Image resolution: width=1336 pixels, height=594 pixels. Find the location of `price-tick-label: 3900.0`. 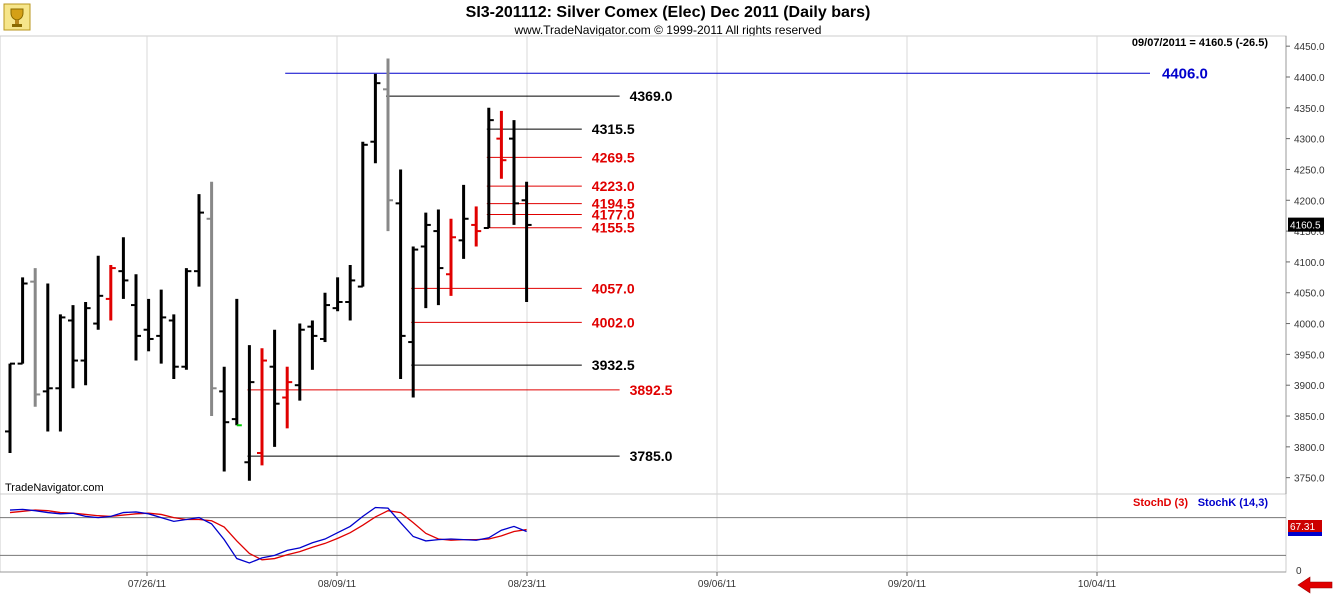

price-tick-label: 3900.0 is located at coordinates (1309, 386).